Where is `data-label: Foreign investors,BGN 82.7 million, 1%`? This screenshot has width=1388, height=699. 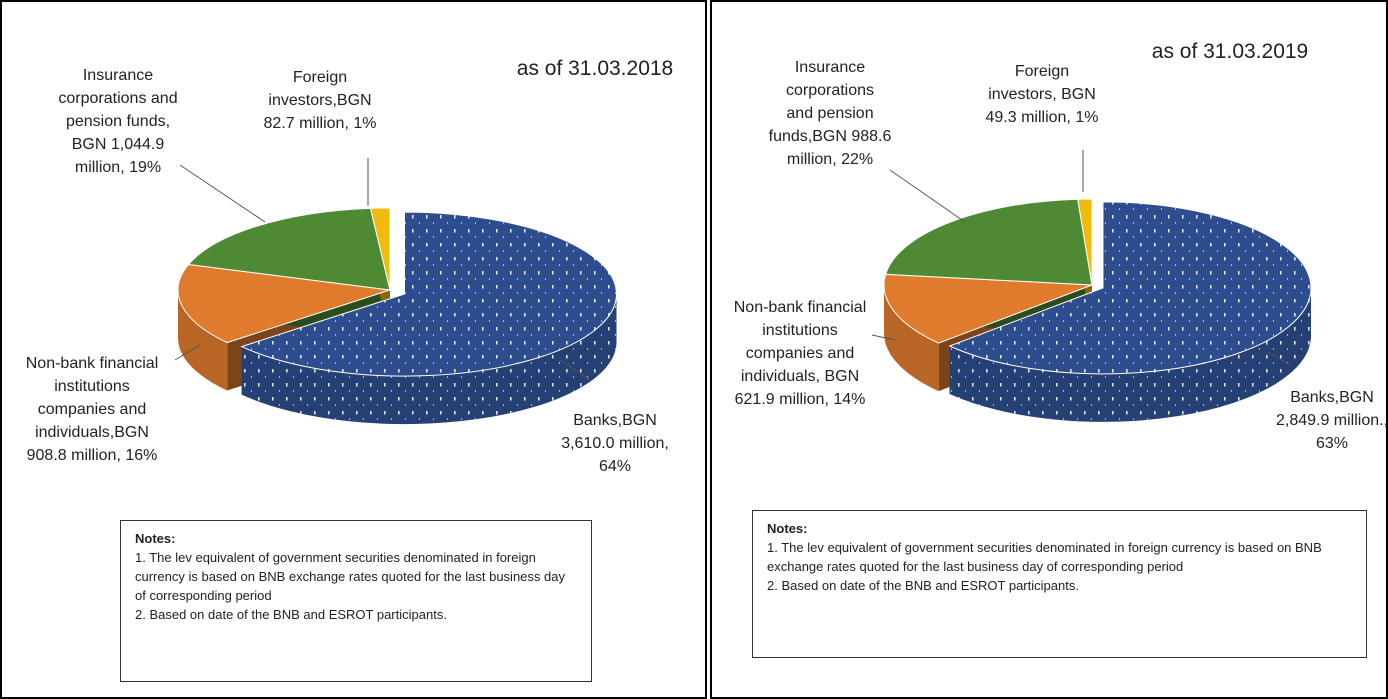
data-label: Foreign investors,BGN 82.7 million, 1% is located at coordinates (320, 100).